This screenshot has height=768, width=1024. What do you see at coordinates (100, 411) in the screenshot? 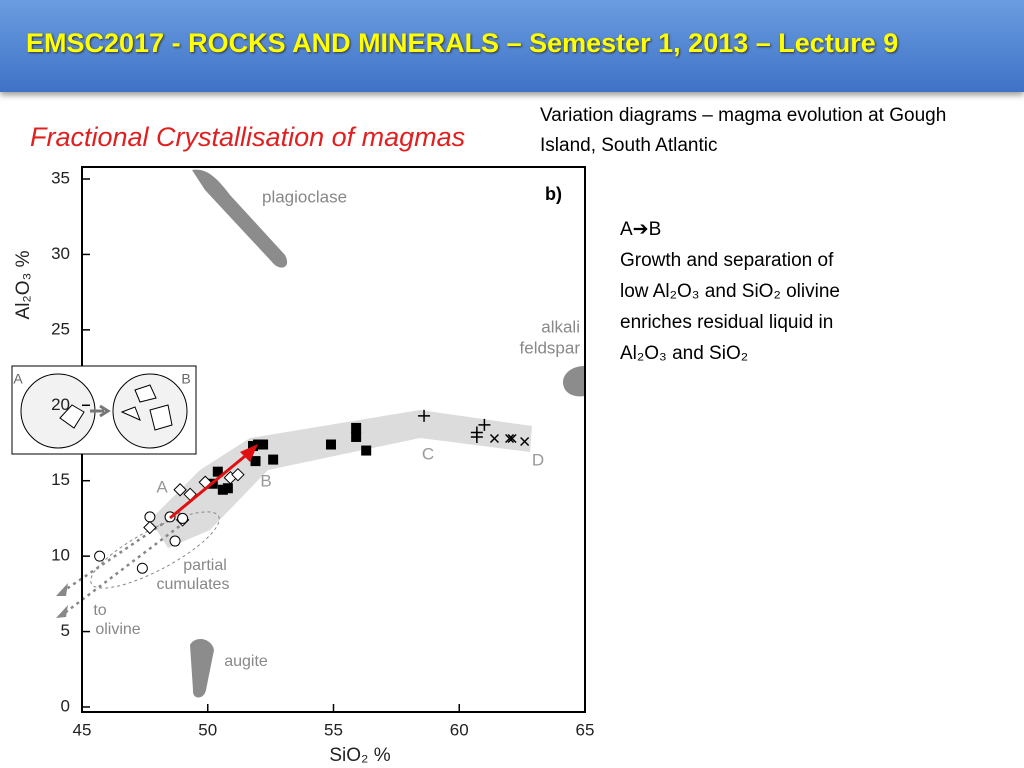
I see `inset-arrow` at bounding box center [100, 411].